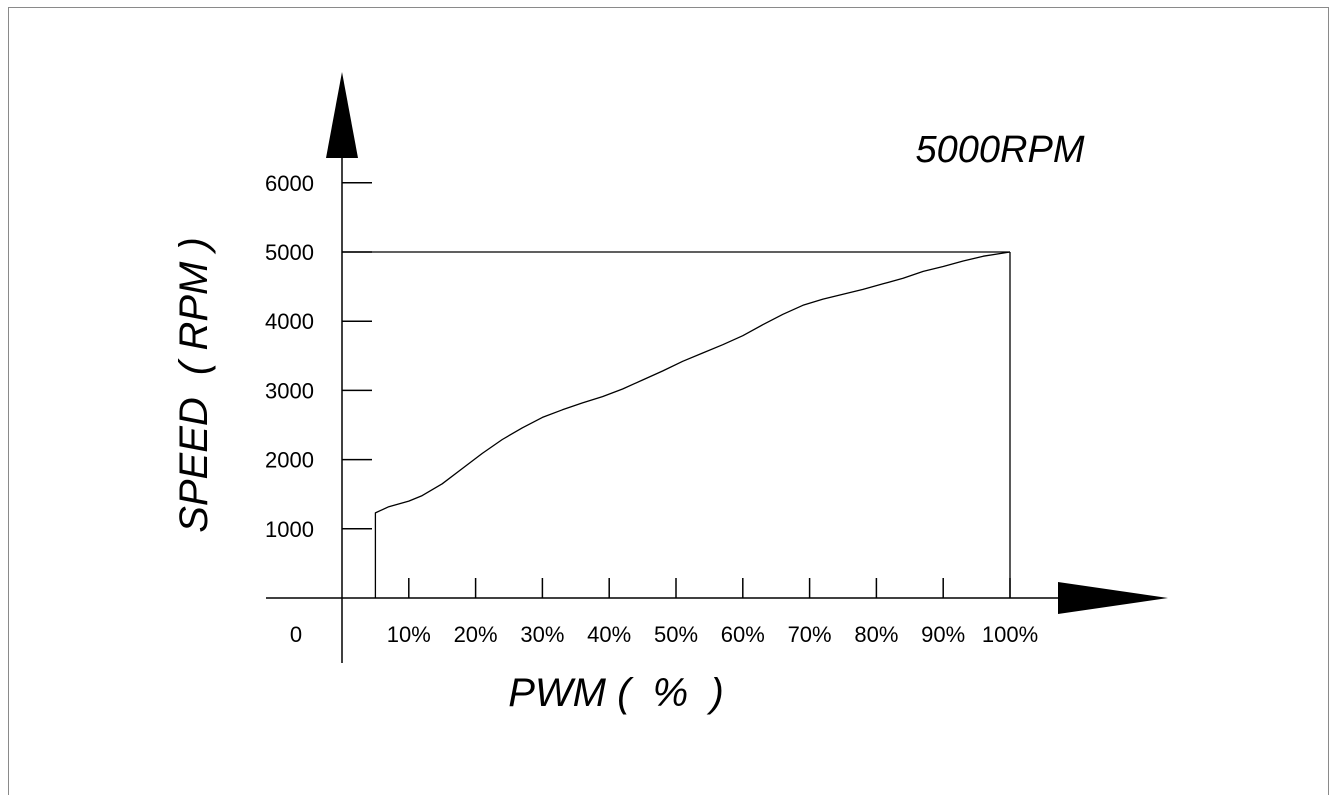 Image resolution: width=1338 pixels, height=796 pixels. I want to click on x-tick-label: 30%, so click(542, 634).